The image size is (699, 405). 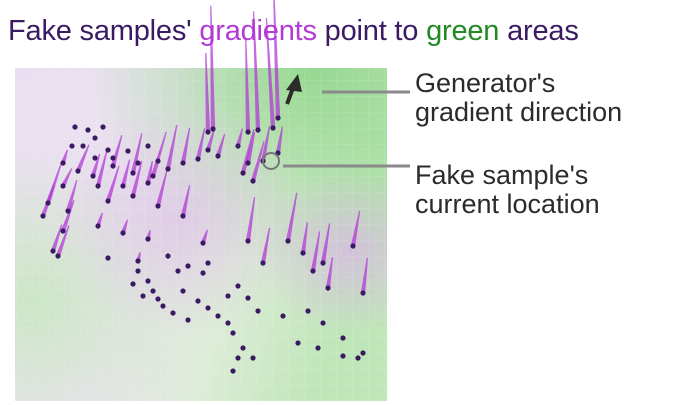 I want to click on fake-sample-circle, so click(x=271, y=161).